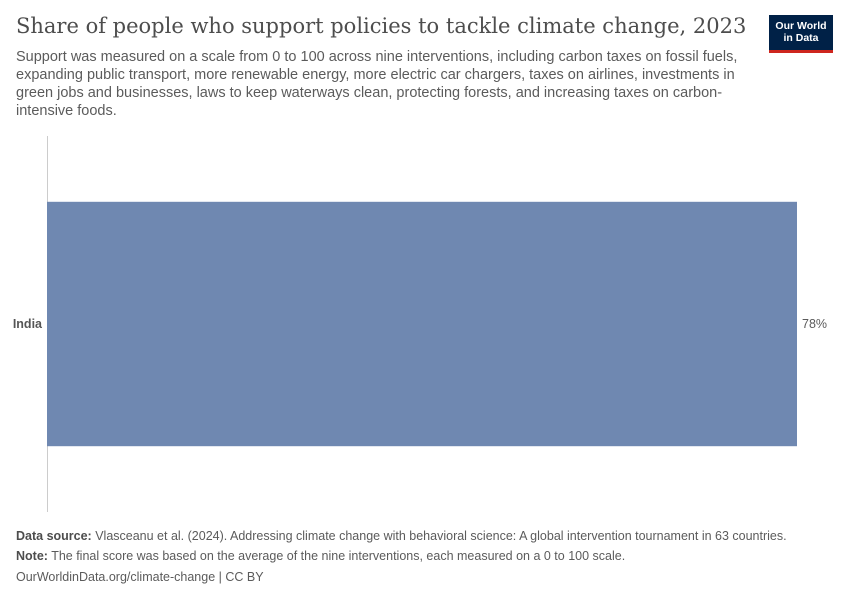 The image size is (850, 600). Describe the element at coordinates (54, 536) in the screenshot. I see `source-label: Data source:` at that location.